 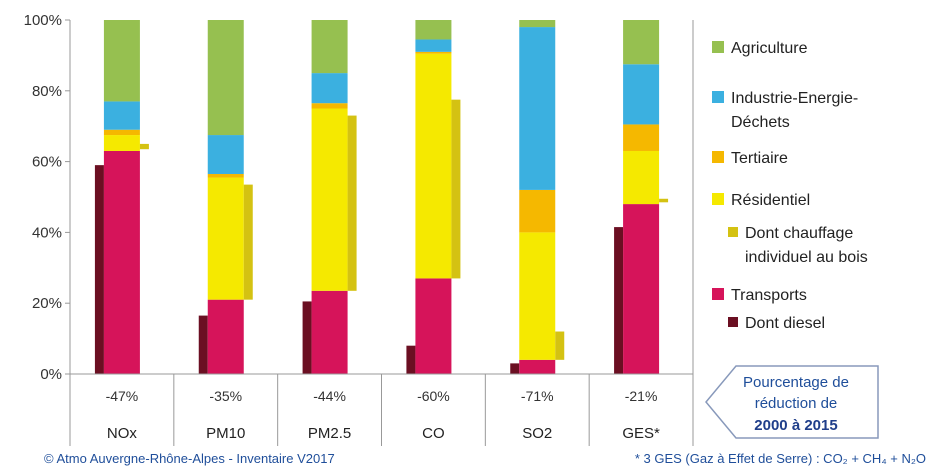 I want to click on legend-label-line2: individuel au bois, so click(x=806, y=257).